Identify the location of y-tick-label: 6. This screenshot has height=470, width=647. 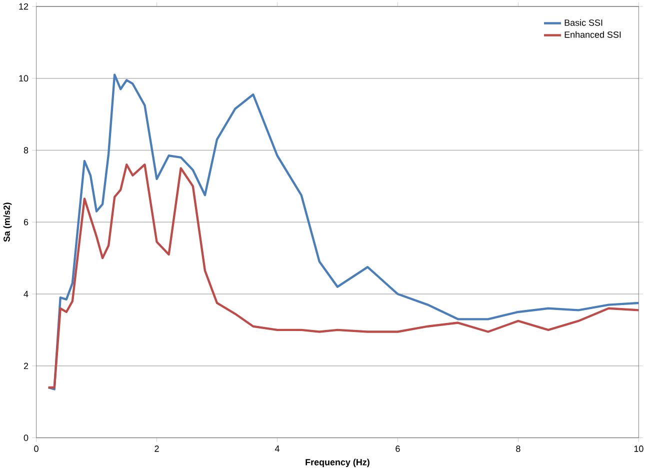
(26, 222).